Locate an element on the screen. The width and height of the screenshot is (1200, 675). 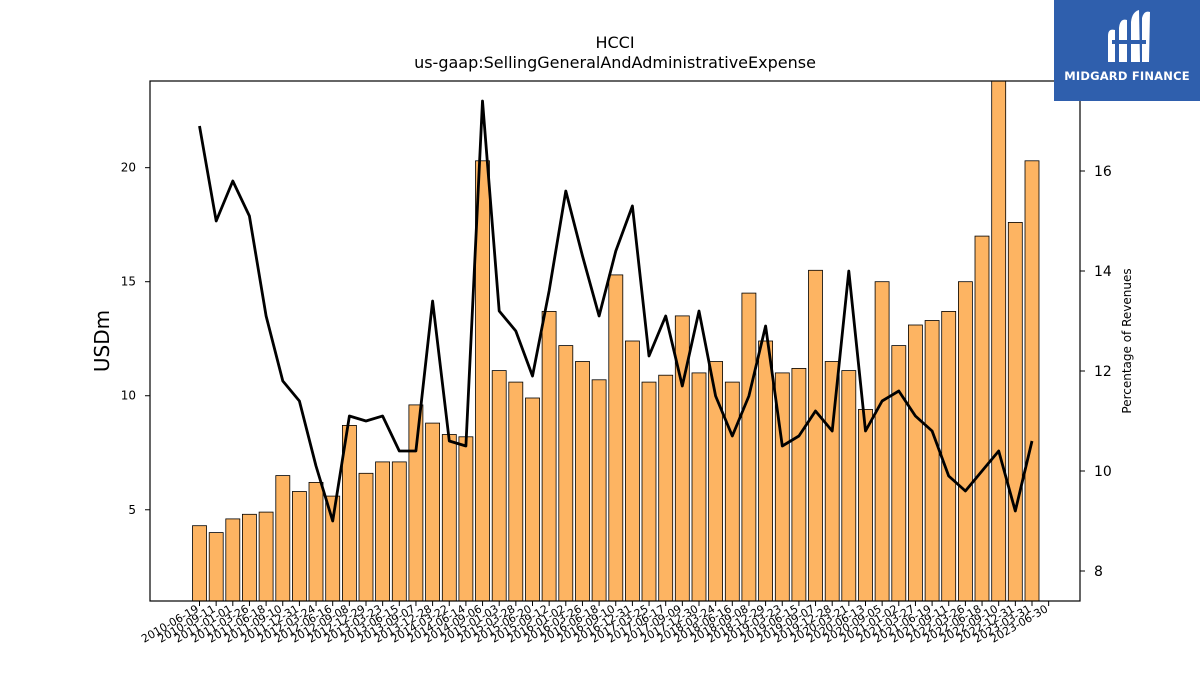
y-tick-label-2: 15 is located at coordinates (128, 282).